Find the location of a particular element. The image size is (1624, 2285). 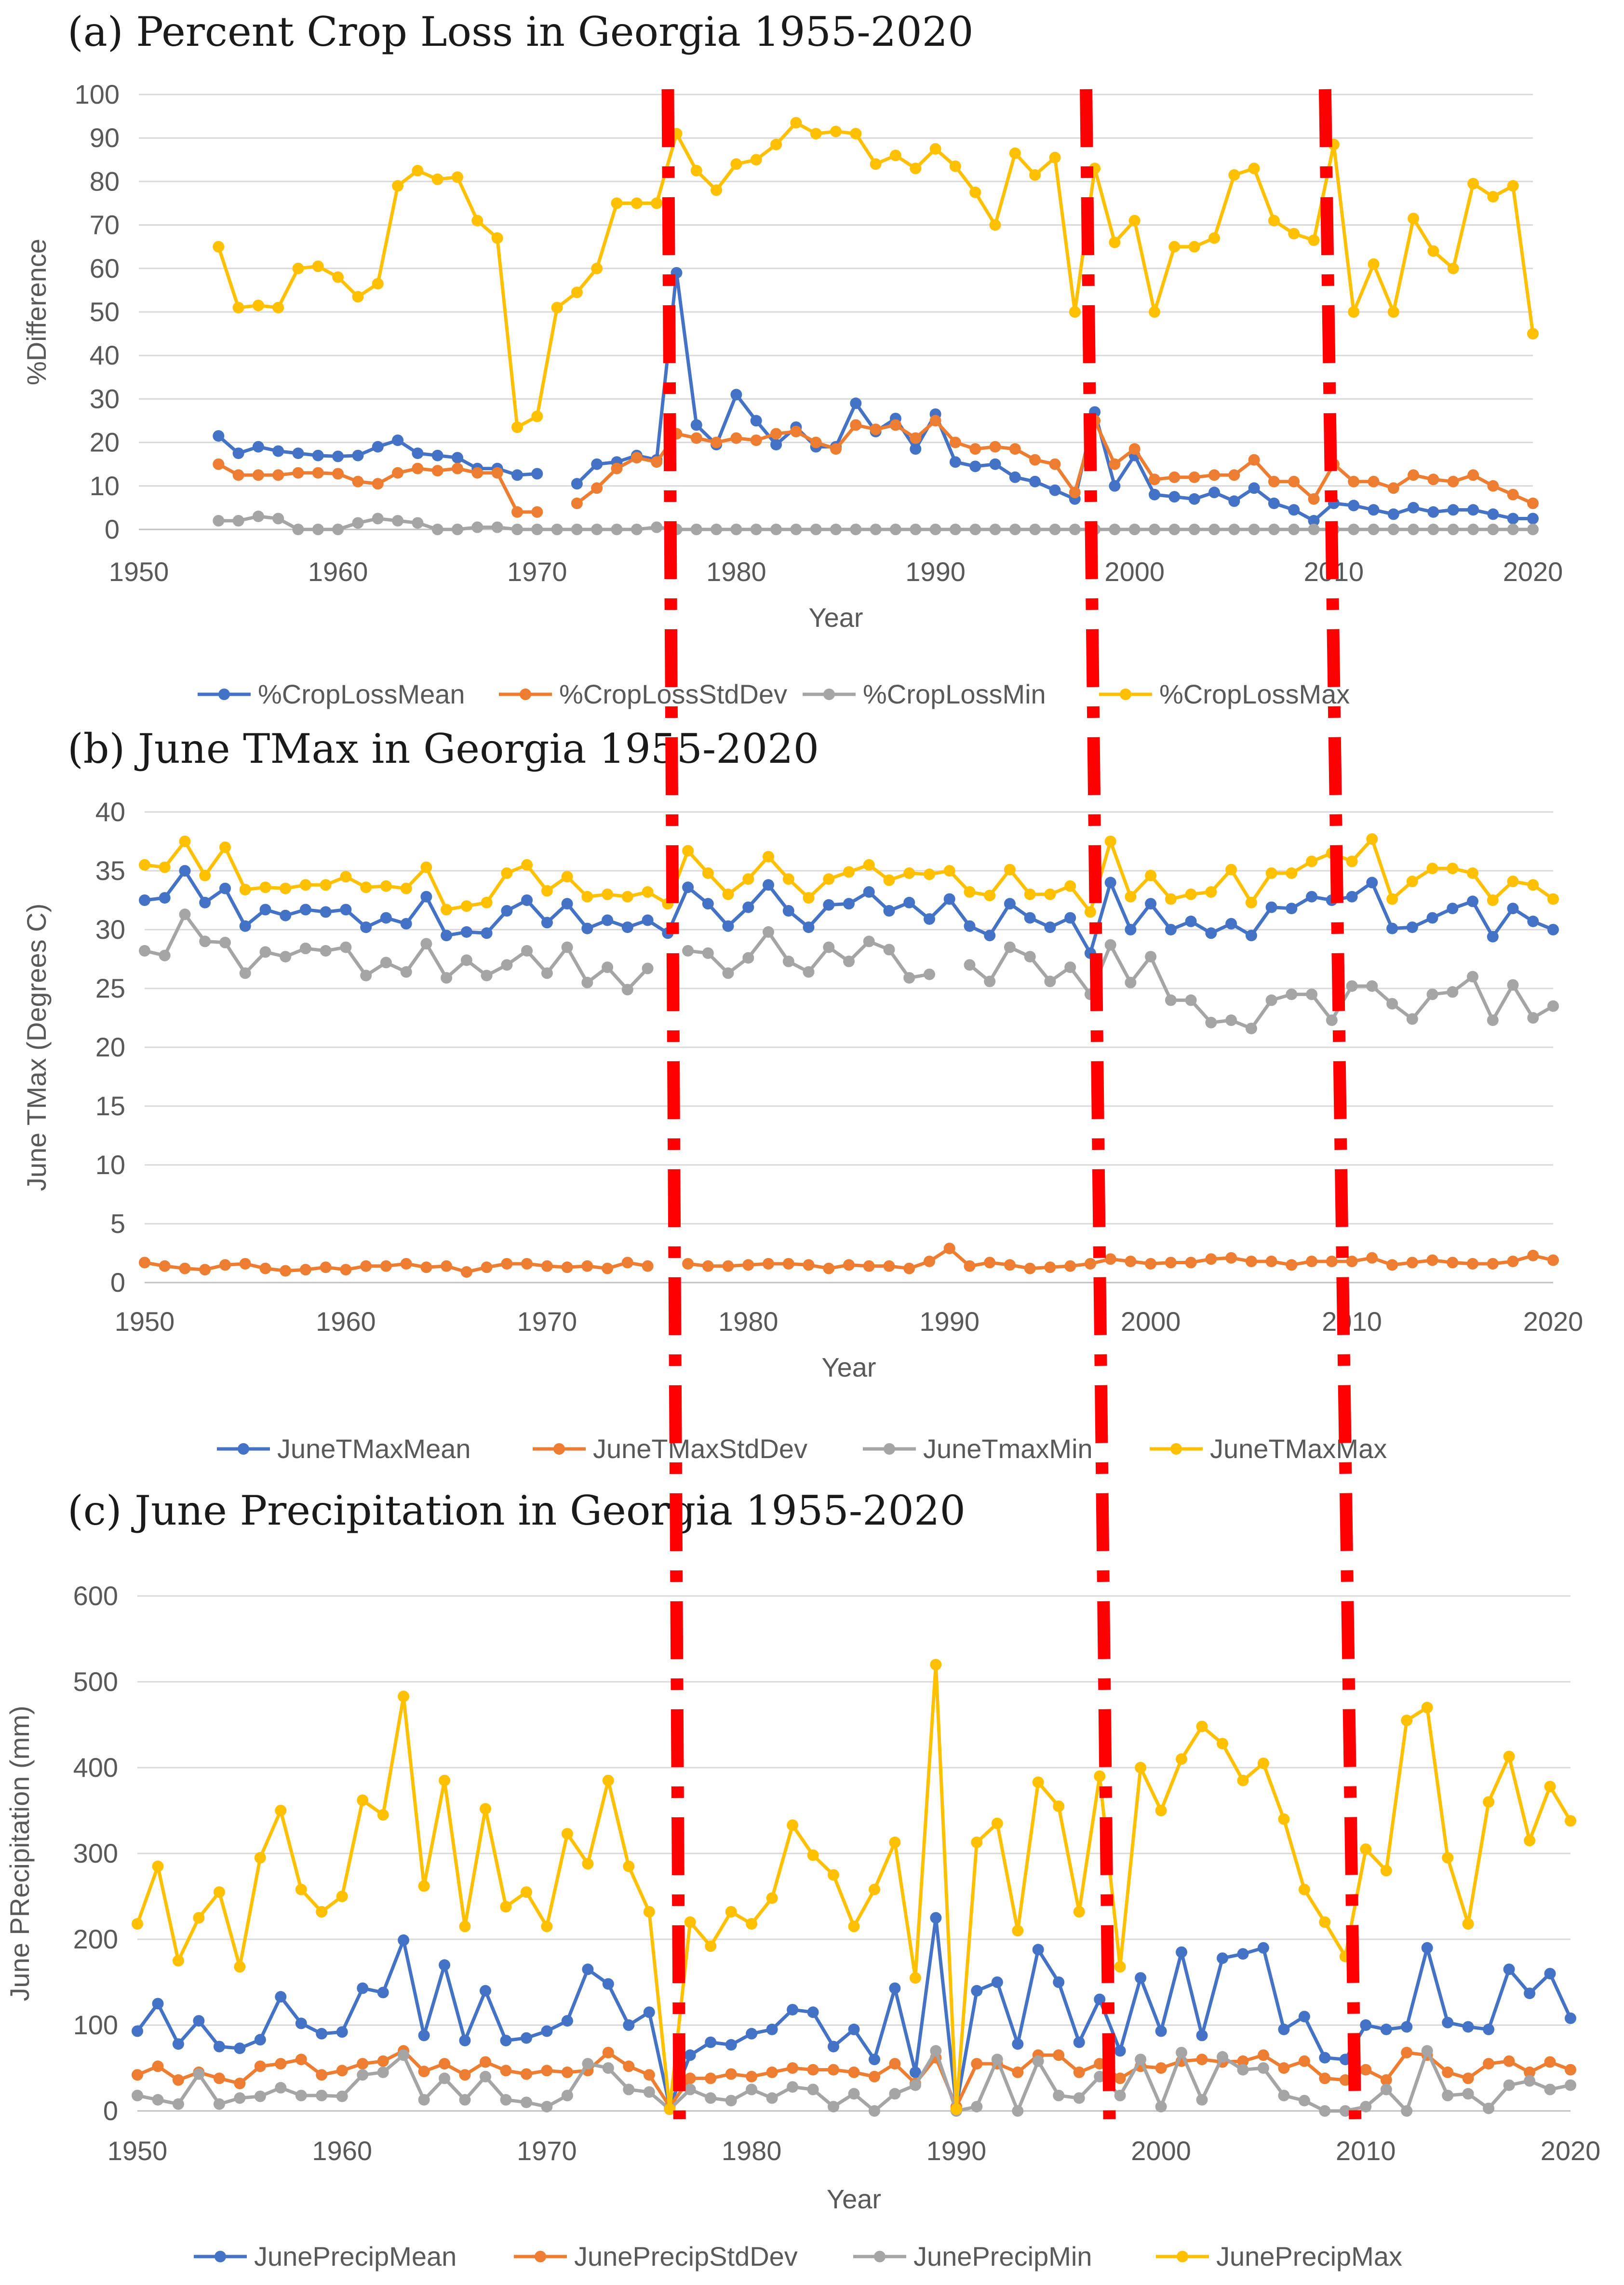

legend-label: %CropLossMin is located at coordinates (954, 694).